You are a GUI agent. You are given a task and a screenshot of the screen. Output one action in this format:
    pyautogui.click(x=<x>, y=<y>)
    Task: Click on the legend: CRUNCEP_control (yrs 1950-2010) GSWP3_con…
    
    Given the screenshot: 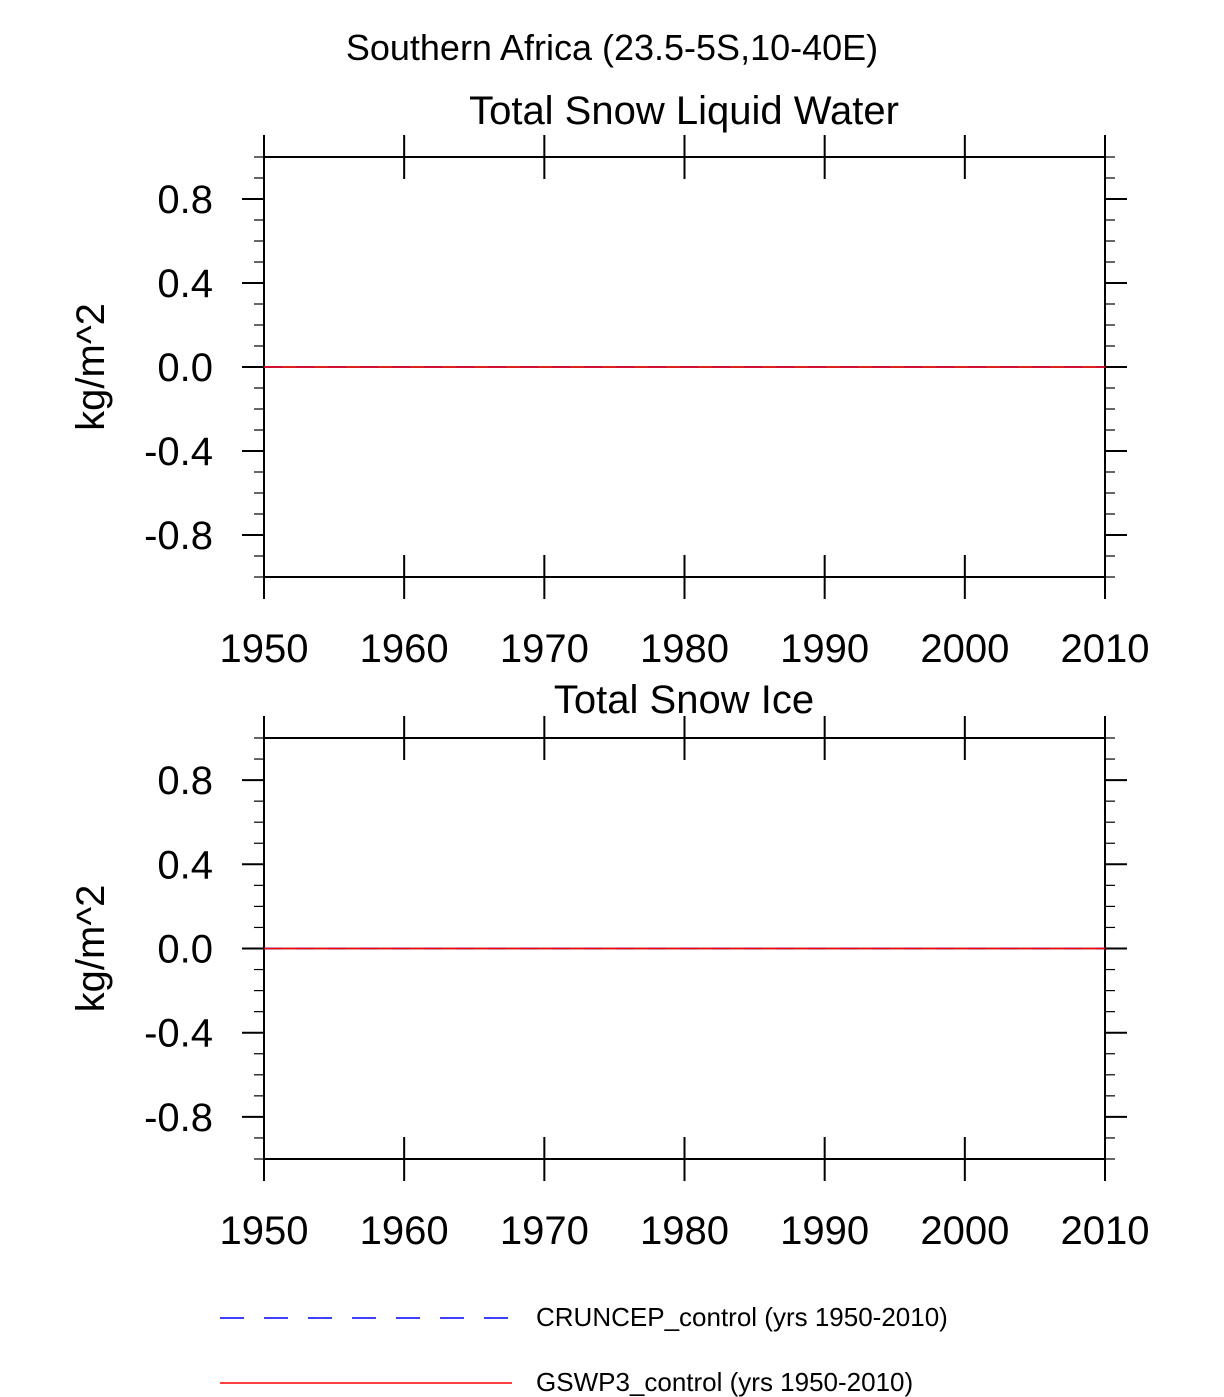 What is the action you would take?
    pyautogui.click(x=584, y=1349)
    